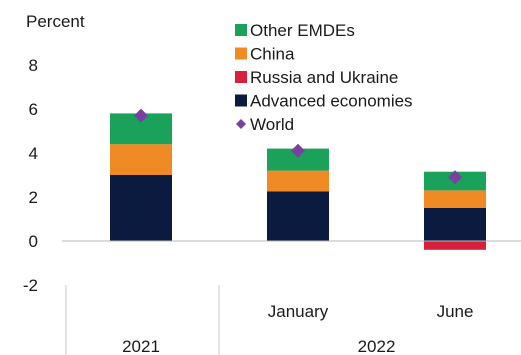  I want to click on y-tick-label: 2, so click(33, 197).